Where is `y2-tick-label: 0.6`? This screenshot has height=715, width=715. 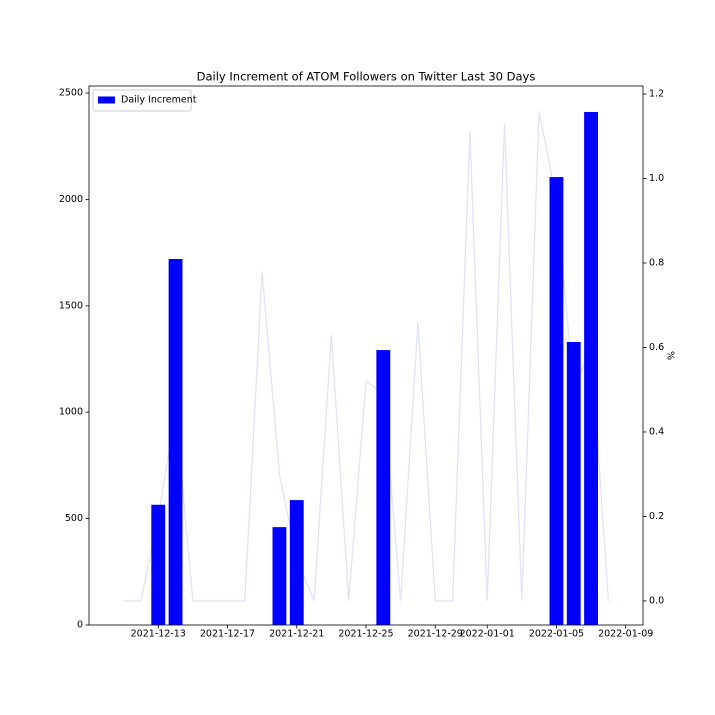 y2-tick-label: 0.6 is located at coordinates (656, 347).